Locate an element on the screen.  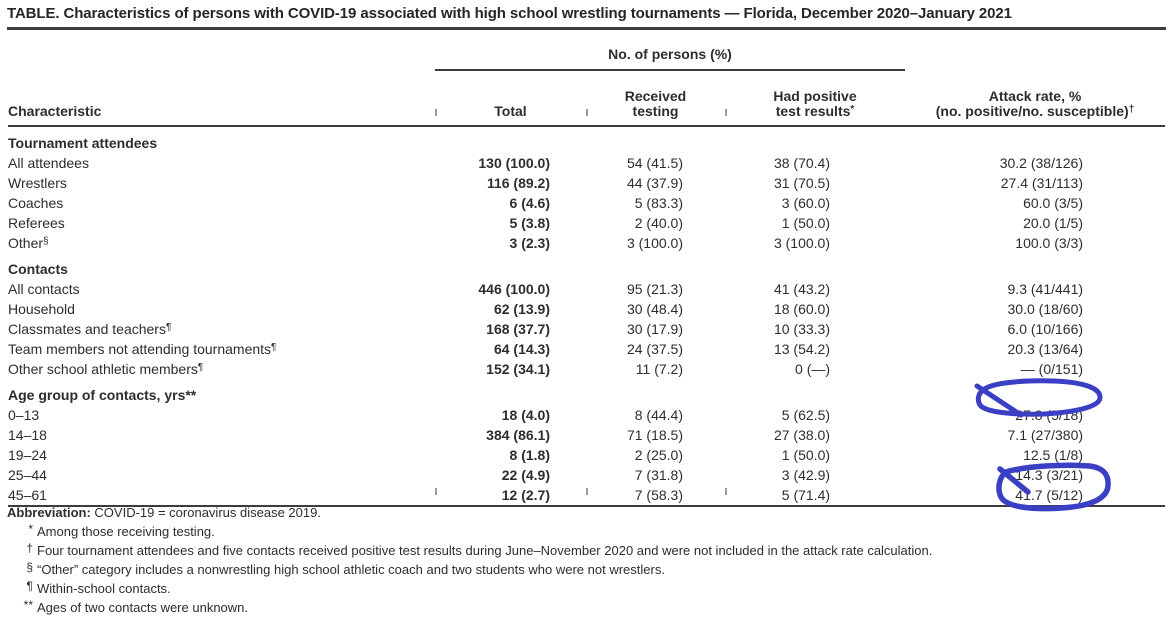
tested-cell: 8 (44.4) is located at coordinates (658, 415).